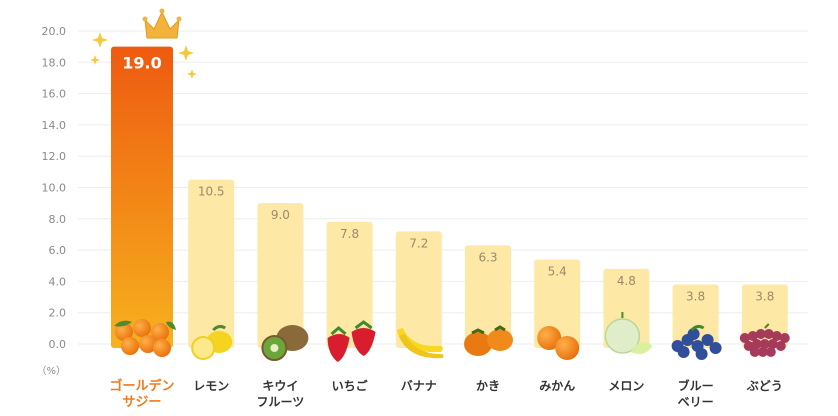 This screenshot has width=838, height=416. I want to click on category-label: レモン, so click(211, 386).